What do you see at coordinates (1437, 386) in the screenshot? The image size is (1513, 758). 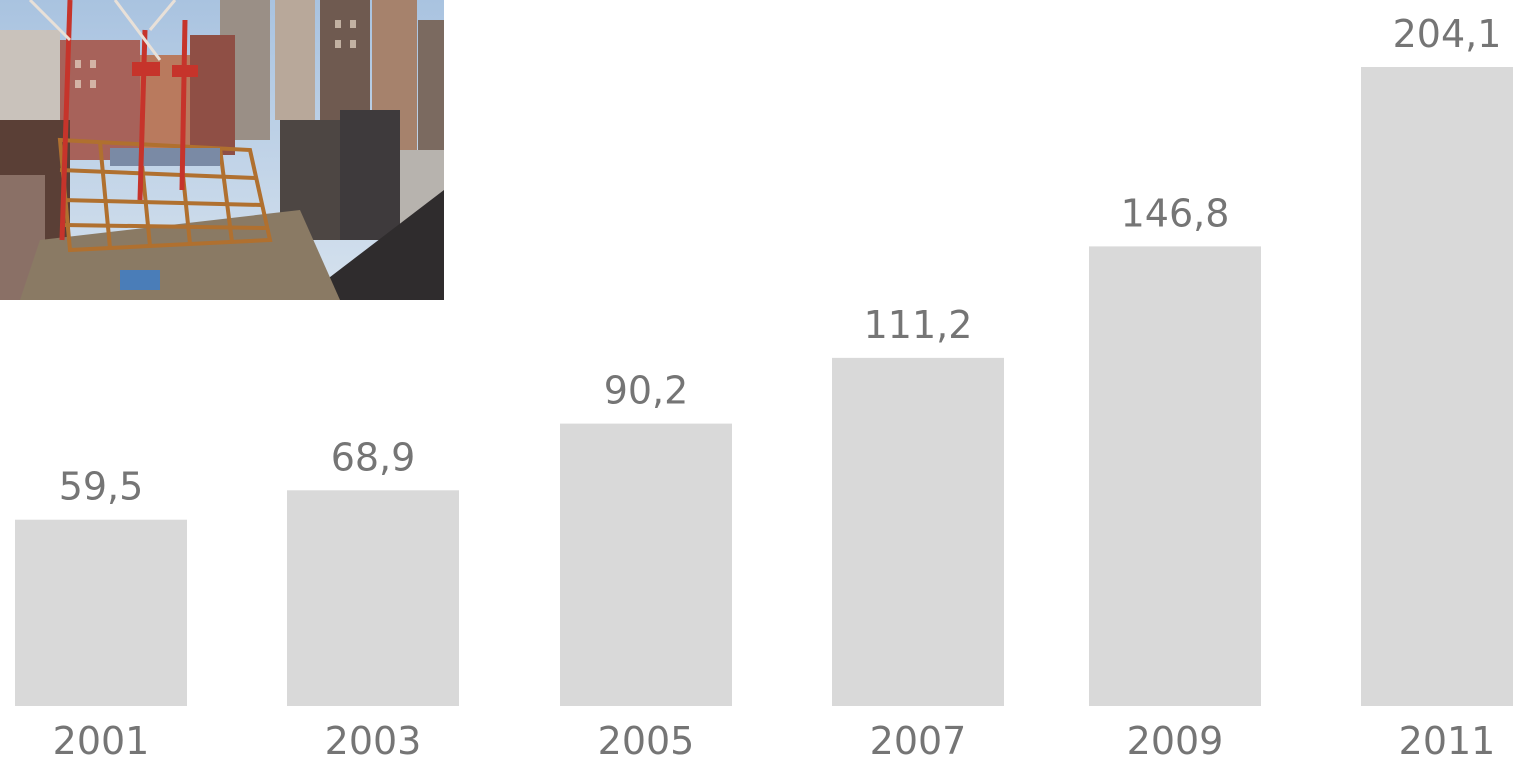 I see `bar-2011` at bounding box center [1437, 386].